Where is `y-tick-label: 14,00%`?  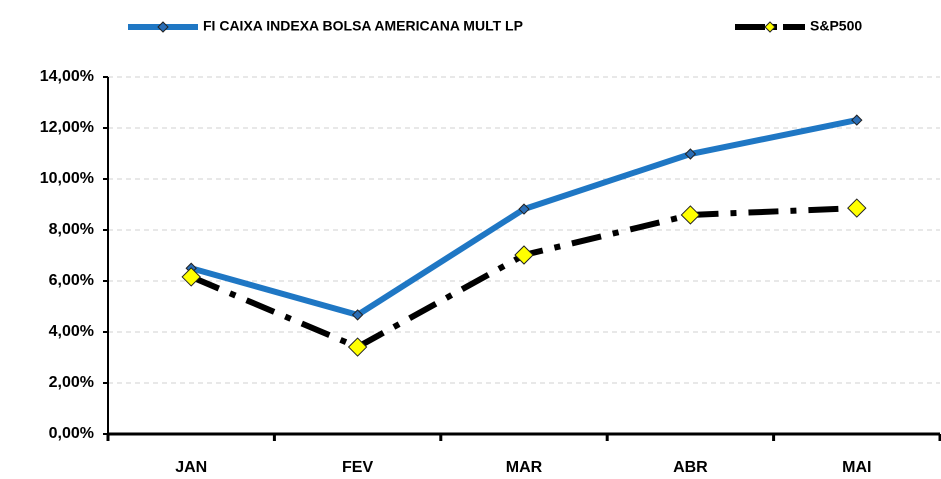 y-tick-label: 14,00% is located at coordinates (67, 76).